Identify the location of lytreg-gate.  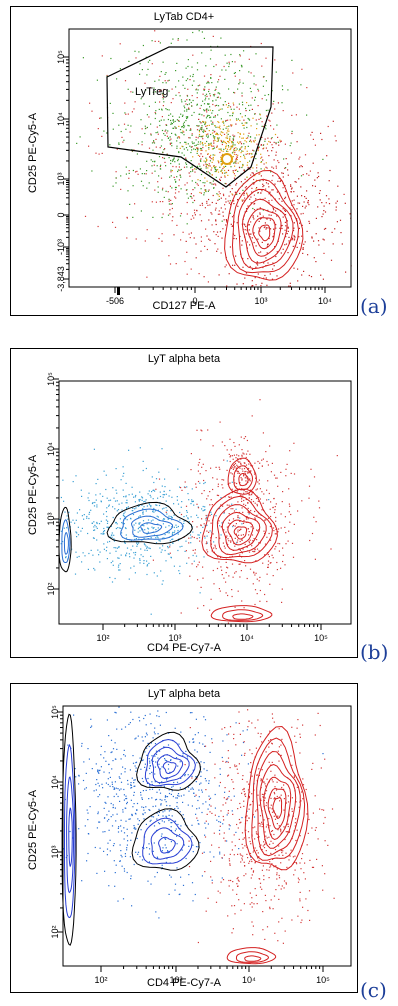
(190, 117).